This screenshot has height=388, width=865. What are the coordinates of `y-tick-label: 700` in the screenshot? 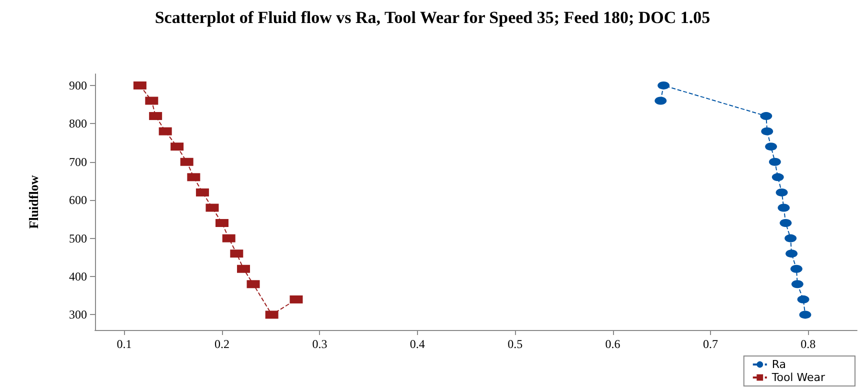 It's located at (78, 161).